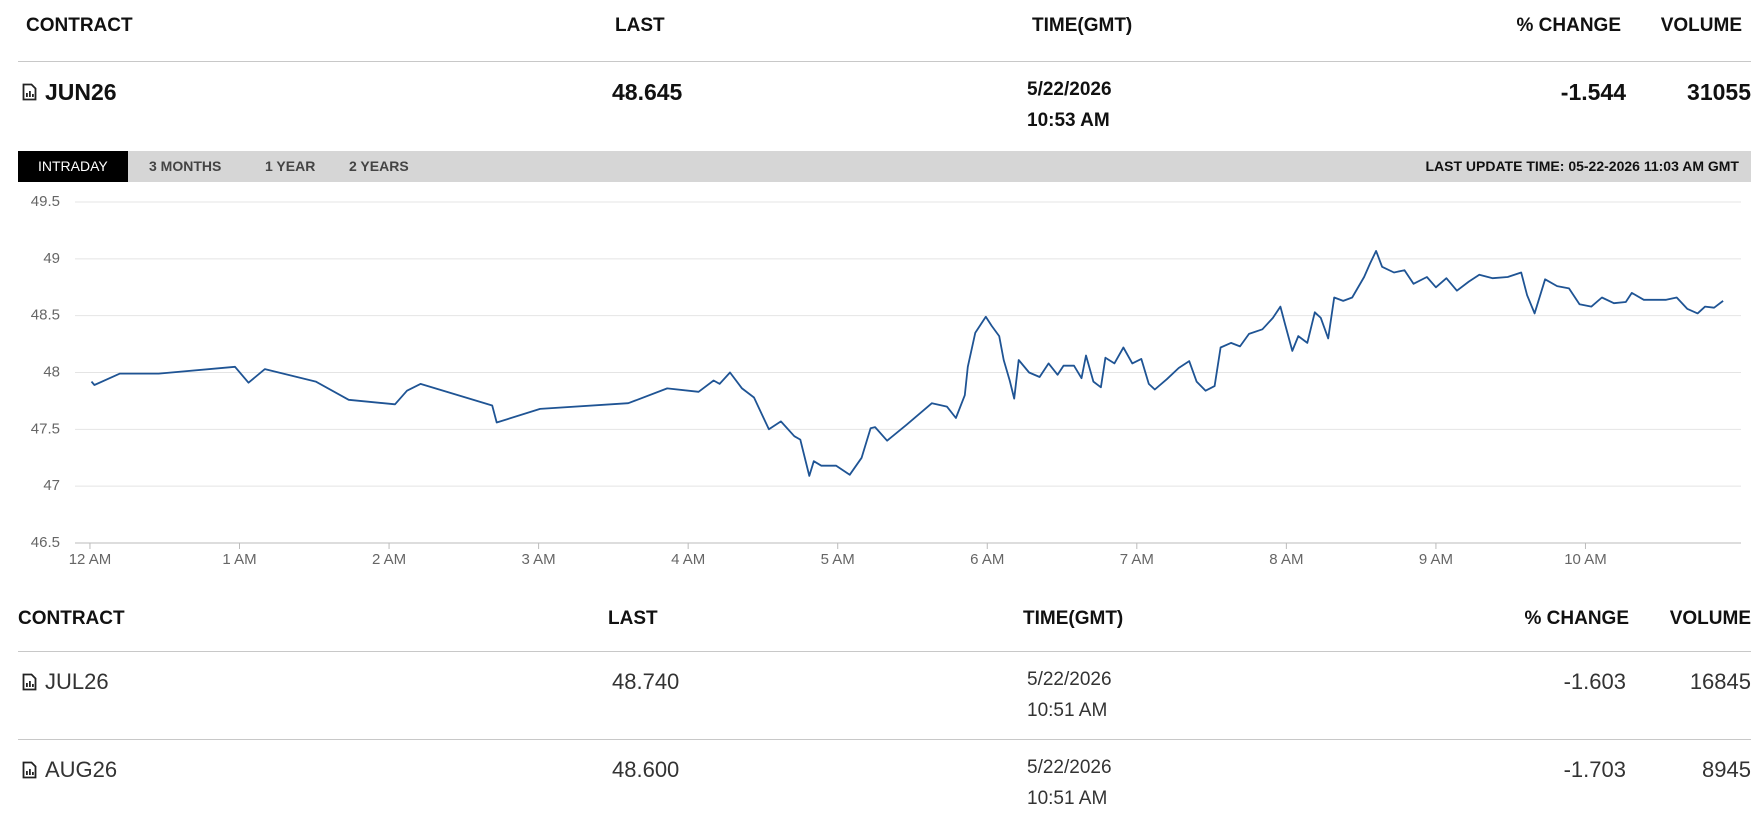  What do you see at coordinates (389, 559) in the screenshot?
I see `x-tick-label: 2 AM` at bounding box center [389, 559].